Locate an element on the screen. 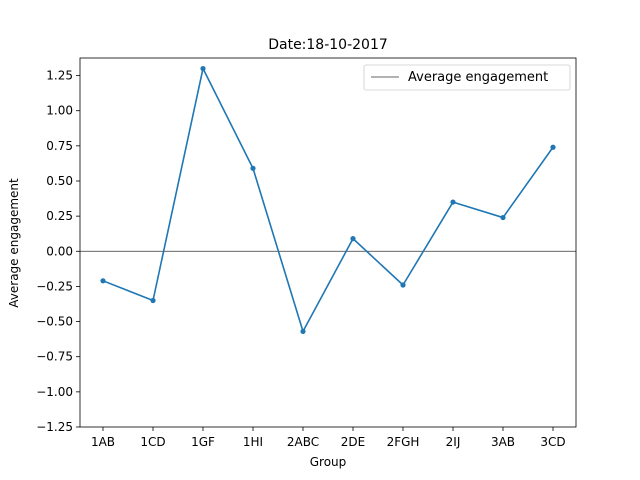 The height and width of the screenshot is (480, 640). y-tick-label: −1.00 is located at coordinates (54, 392).